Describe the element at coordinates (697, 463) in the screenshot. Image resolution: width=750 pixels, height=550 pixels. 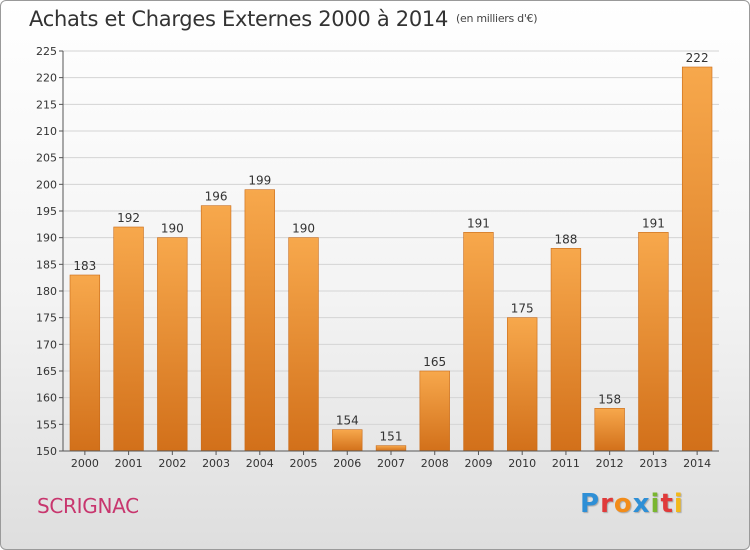
I see `x-tick-label: 2014` at that location.